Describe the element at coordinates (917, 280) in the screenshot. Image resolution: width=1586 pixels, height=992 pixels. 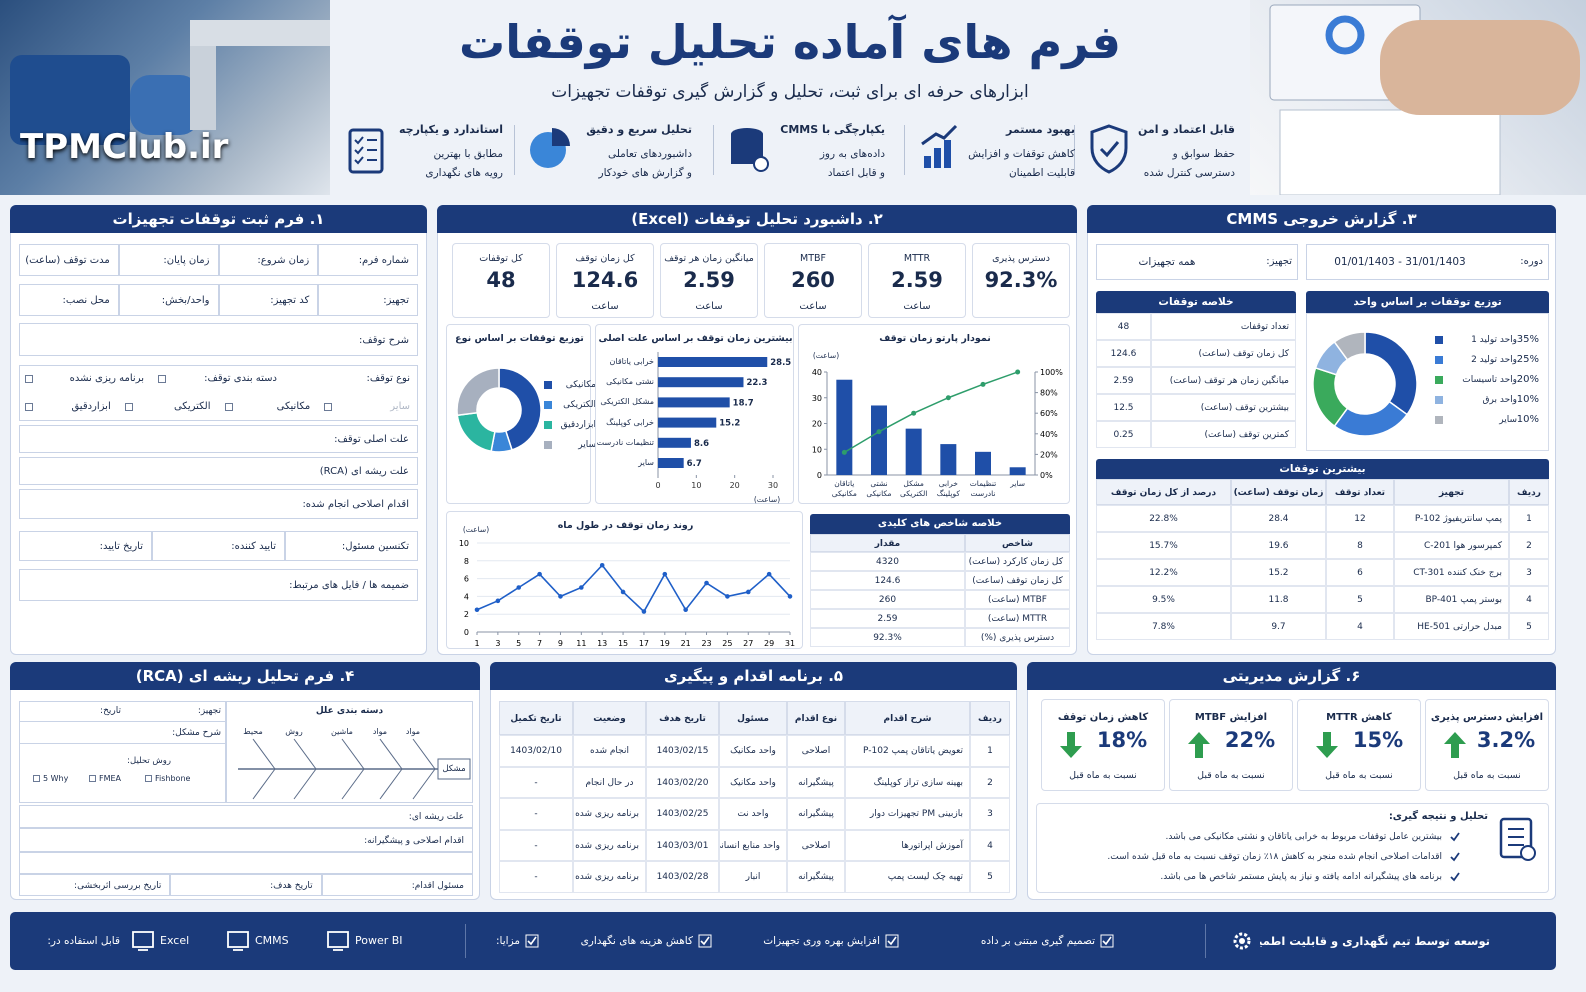
I see `kpi-value: 2.59` at that location.